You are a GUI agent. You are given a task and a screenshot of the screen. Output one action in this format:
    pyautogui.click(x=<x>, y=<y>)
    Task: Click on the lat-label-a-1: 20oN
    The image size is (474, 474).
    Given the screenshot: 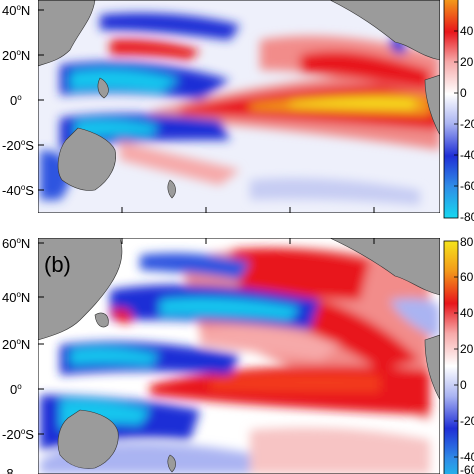 What is the action you would take?
    pyautogui.click(x=16, y=55)
    